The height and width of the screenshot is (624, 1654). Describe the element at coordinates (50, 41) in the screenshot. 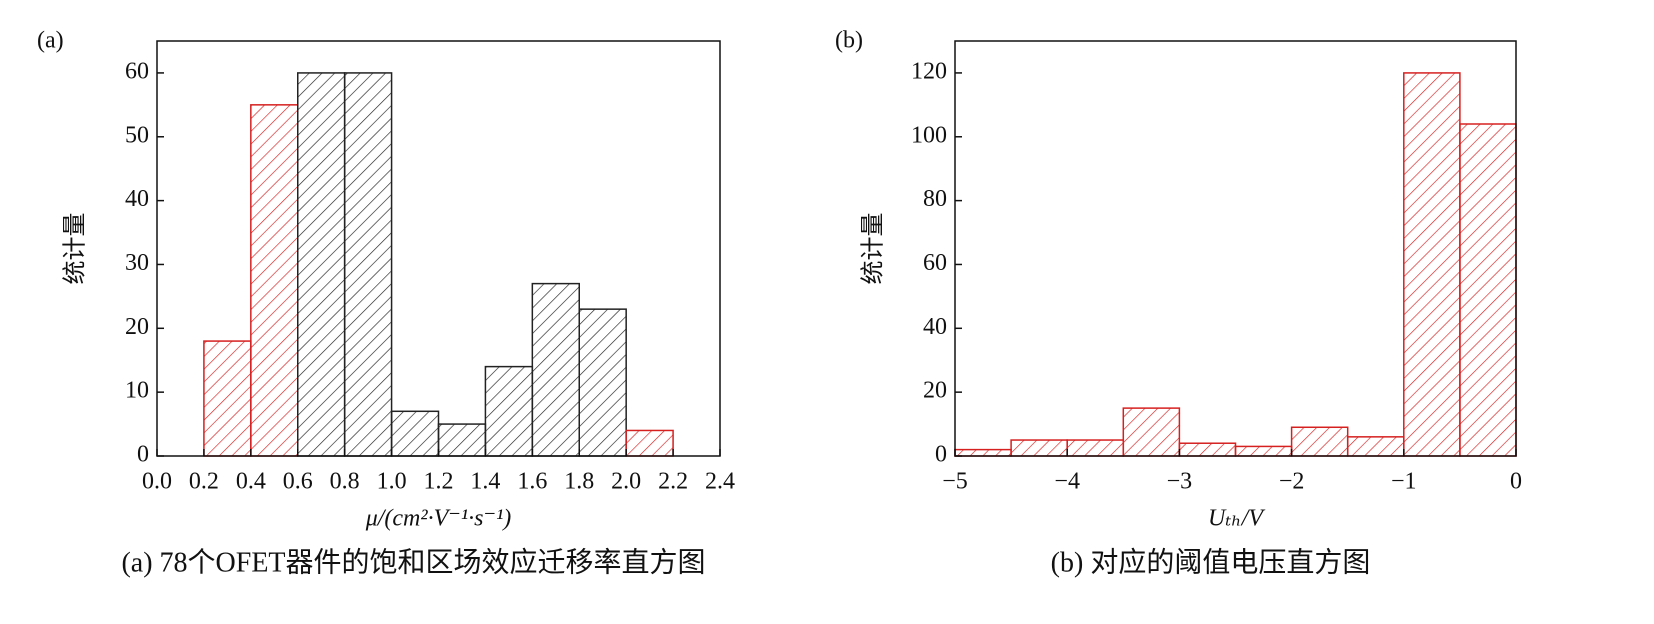

I see `panel-label: (a)` at that location.